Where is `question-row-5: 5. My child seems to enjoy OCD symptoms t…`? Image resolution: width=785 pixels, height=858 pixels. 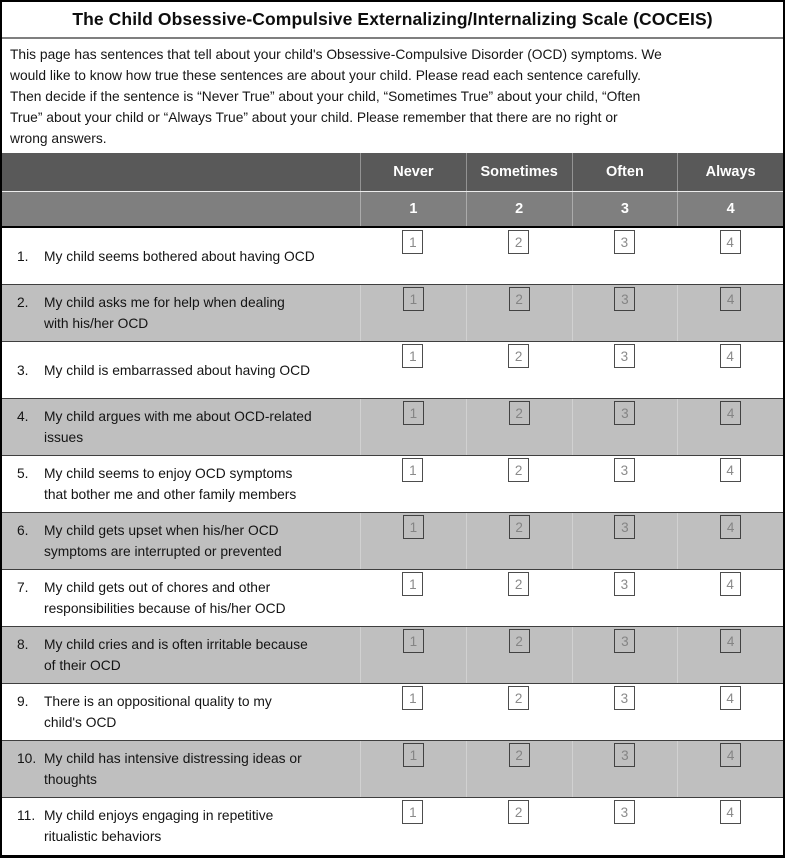
question-row-5: 5. My child seems to enjoy OCD symptoms t… is located at coordinates (392, 483).